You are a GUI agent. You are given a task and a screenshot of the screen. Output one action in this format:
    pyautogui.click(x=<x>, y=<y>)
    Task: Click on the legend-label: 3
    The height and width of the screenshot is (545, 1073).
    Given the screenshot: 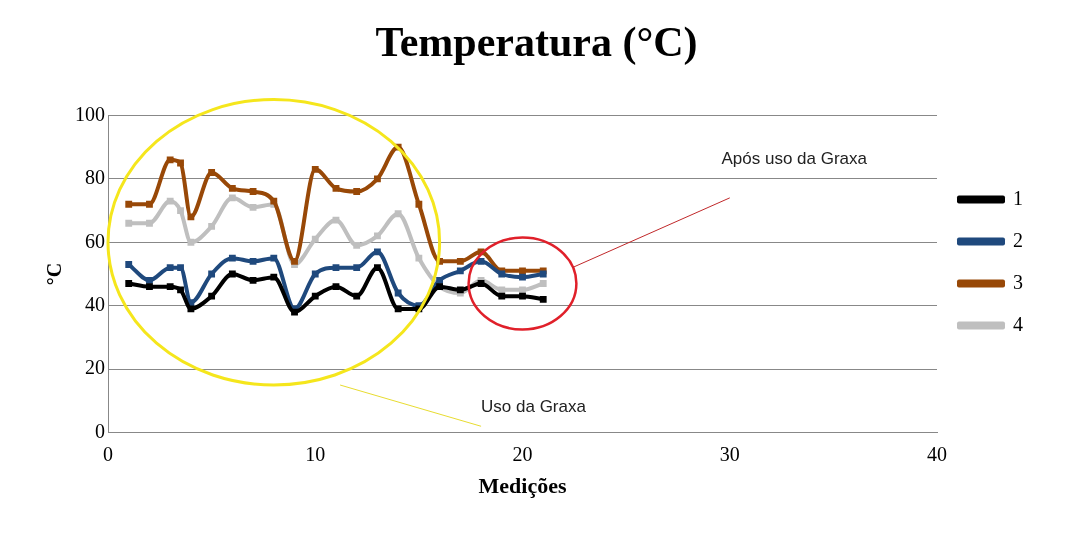 What is the action you would take?
    pyautogui.click(x=1018, y=281)
    